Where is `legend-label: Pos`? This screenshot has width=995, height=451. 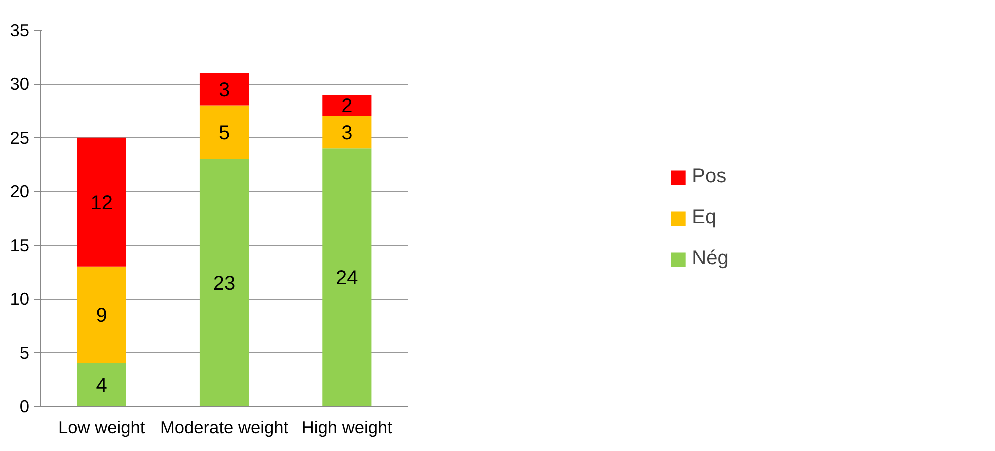
legend-label: Pos is located at coordinates (709, 177).